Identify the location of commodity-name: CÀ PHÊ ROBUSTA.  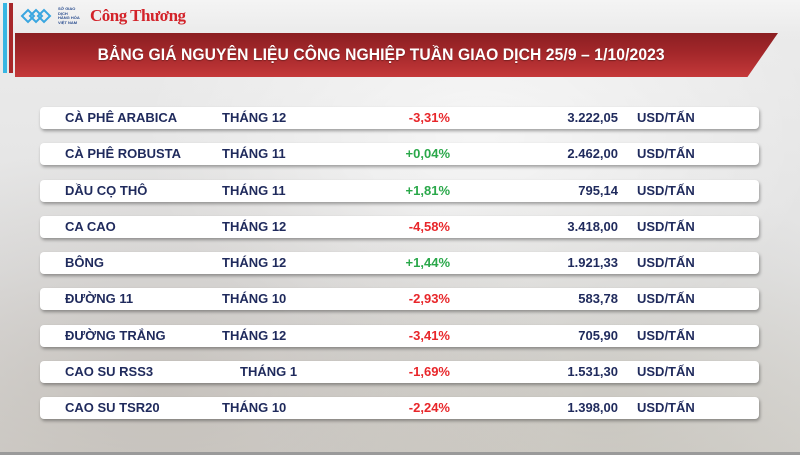
(123, 154).